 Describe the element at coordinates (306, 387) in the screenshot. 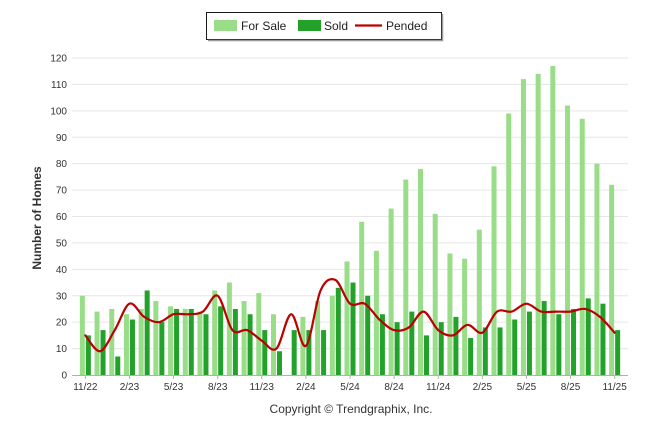

I see `x-tick-label: 2/24` at that location.